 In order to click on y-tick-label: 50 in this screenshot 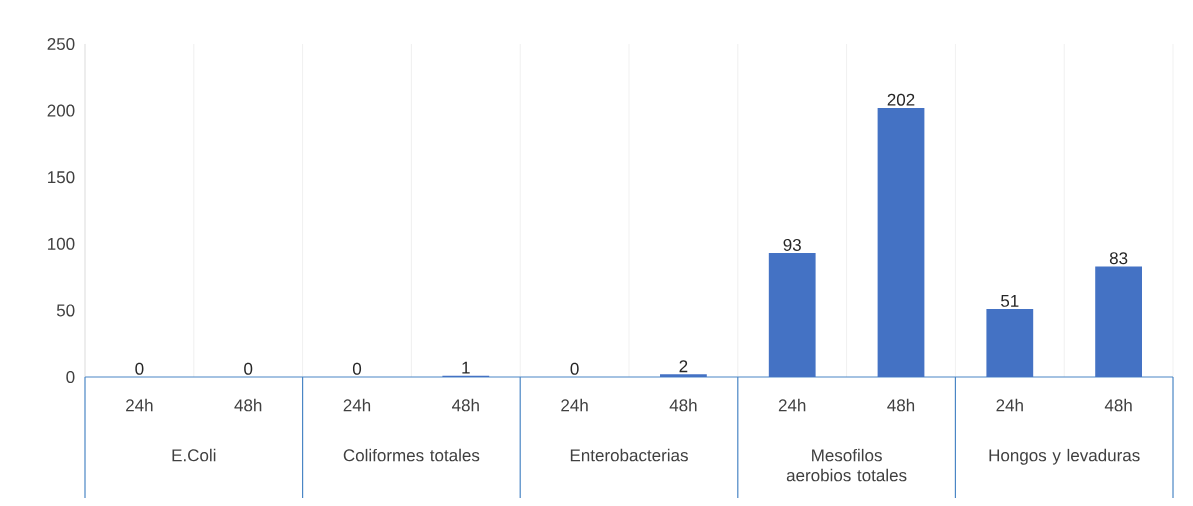, I will do `click(65, 310)`.